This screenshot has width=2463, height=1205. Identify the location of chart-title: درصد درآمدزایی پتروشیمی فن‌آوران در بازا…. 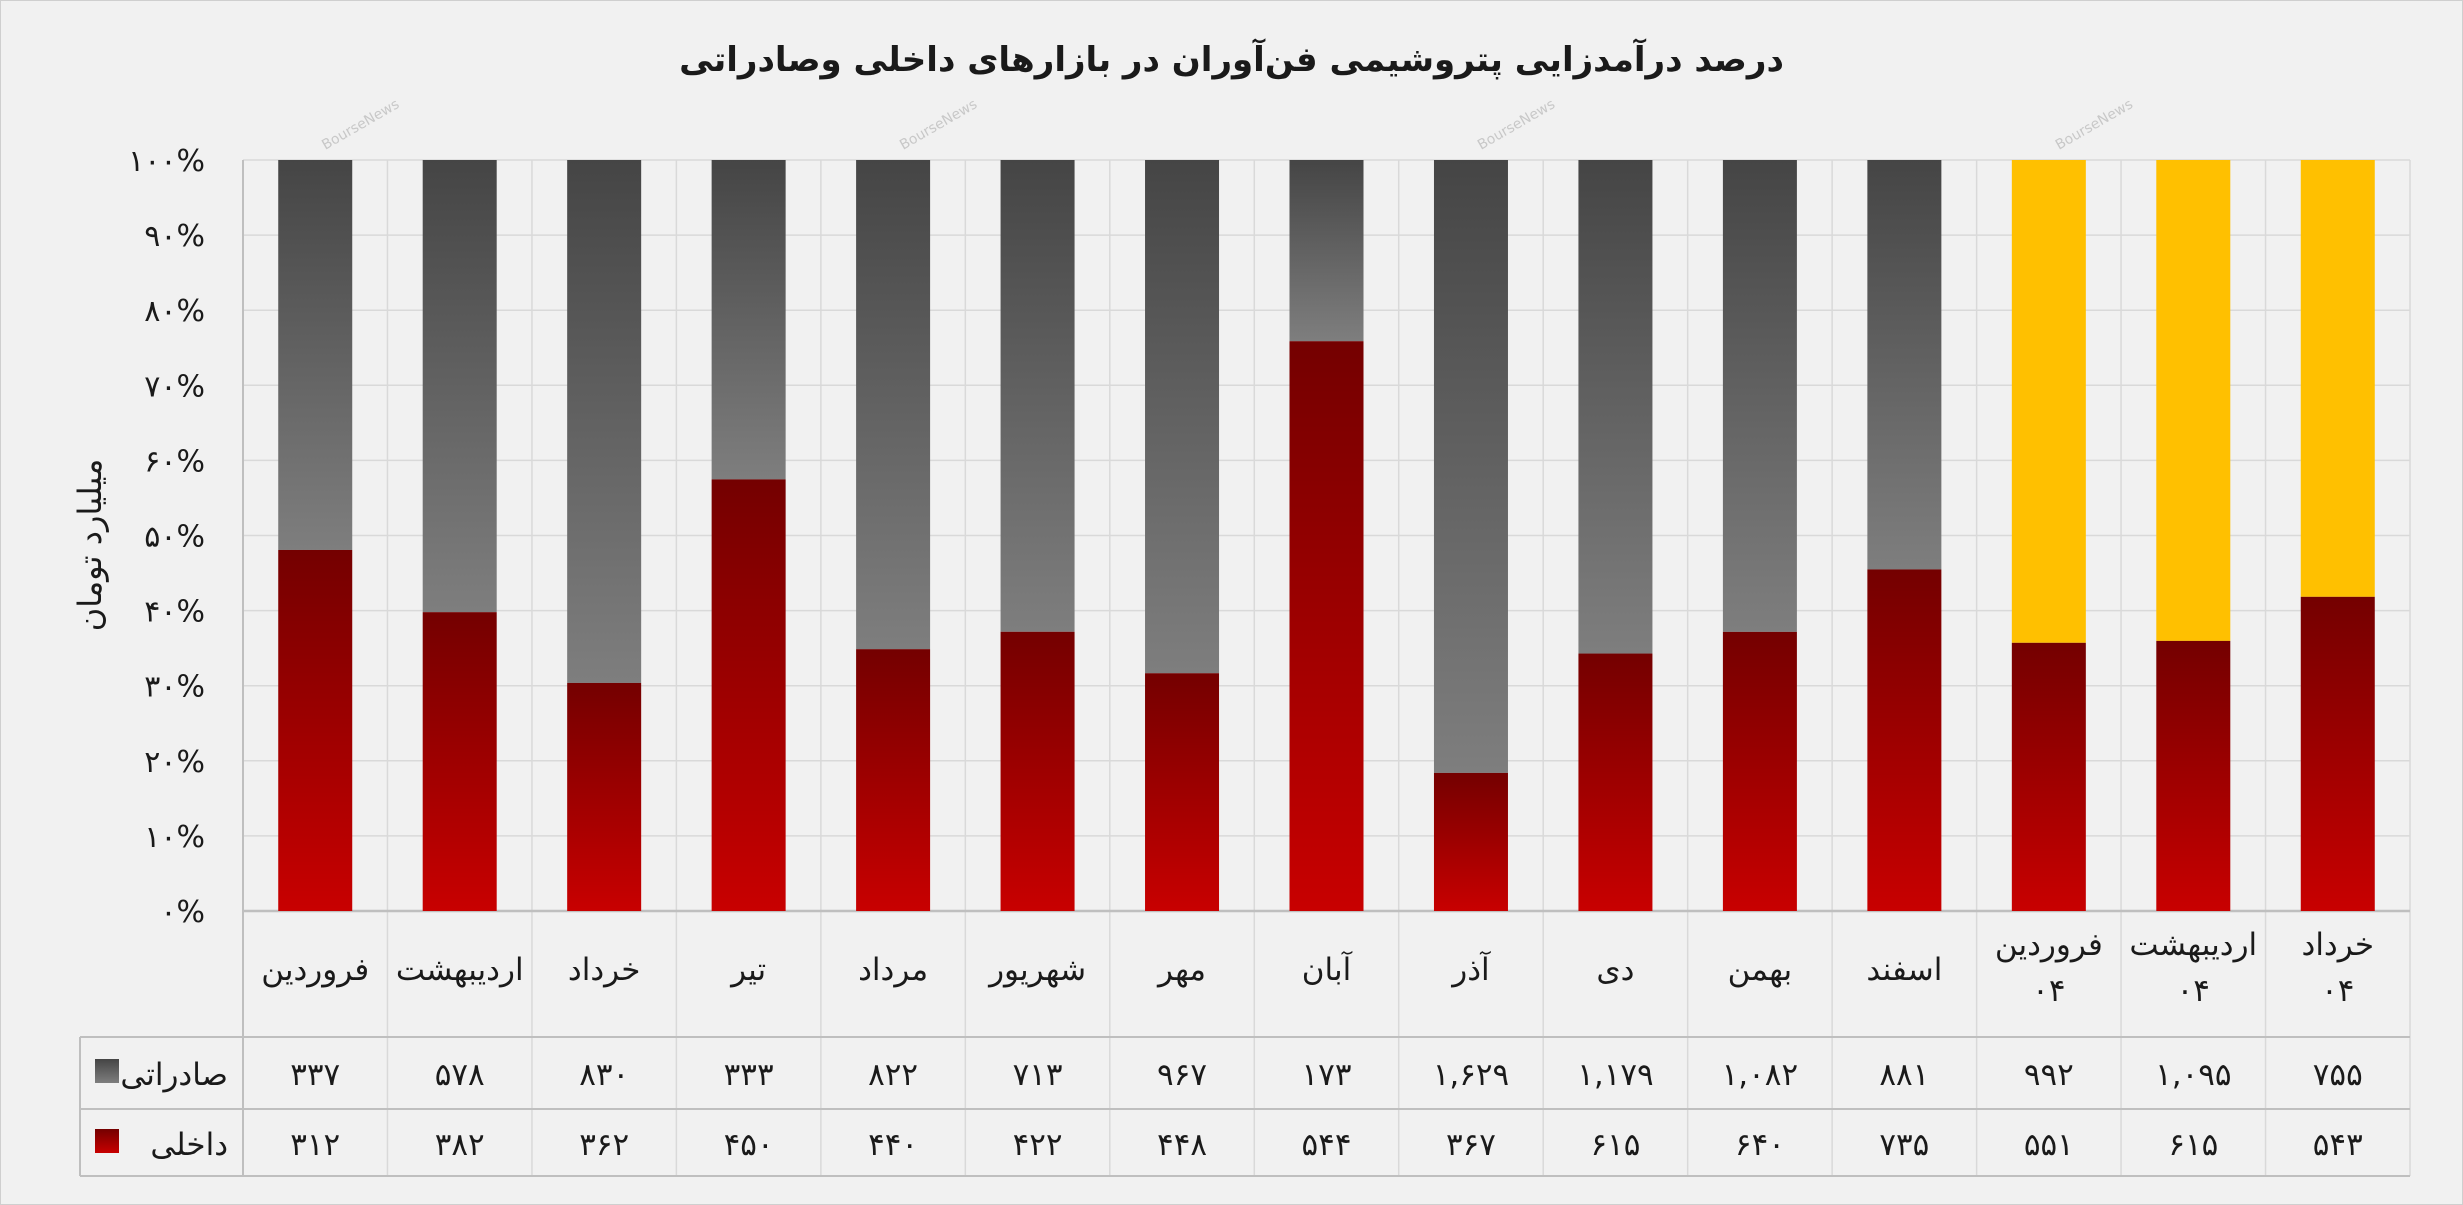
(1231, 60).